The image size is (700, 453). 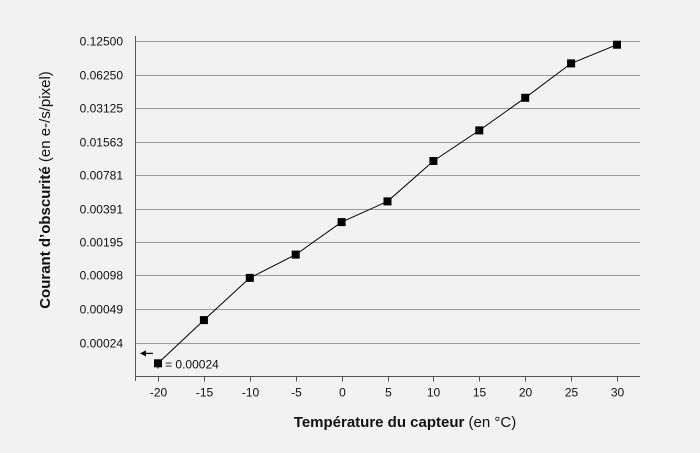 What do you see at coordinates (102, 42) in the screenshot?
I see `y-tick-label: 0.12500` at bounding box center [102, 42].